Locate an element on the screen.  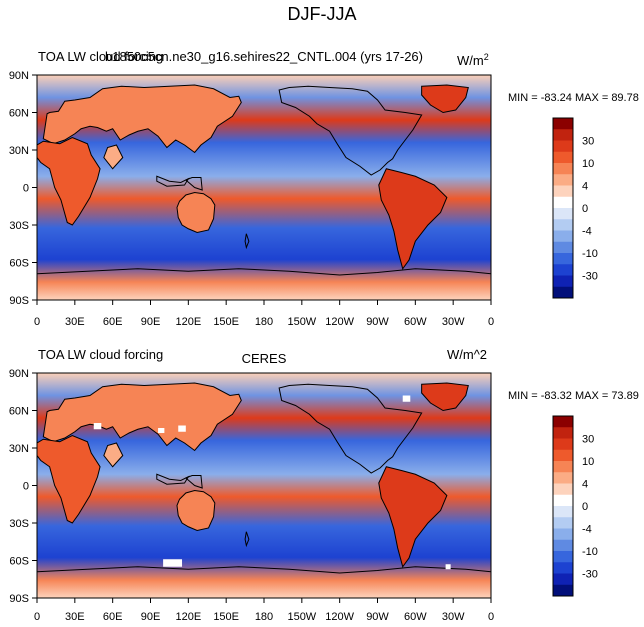
panel-title-center: CERES is located at coordinates (264, 358).